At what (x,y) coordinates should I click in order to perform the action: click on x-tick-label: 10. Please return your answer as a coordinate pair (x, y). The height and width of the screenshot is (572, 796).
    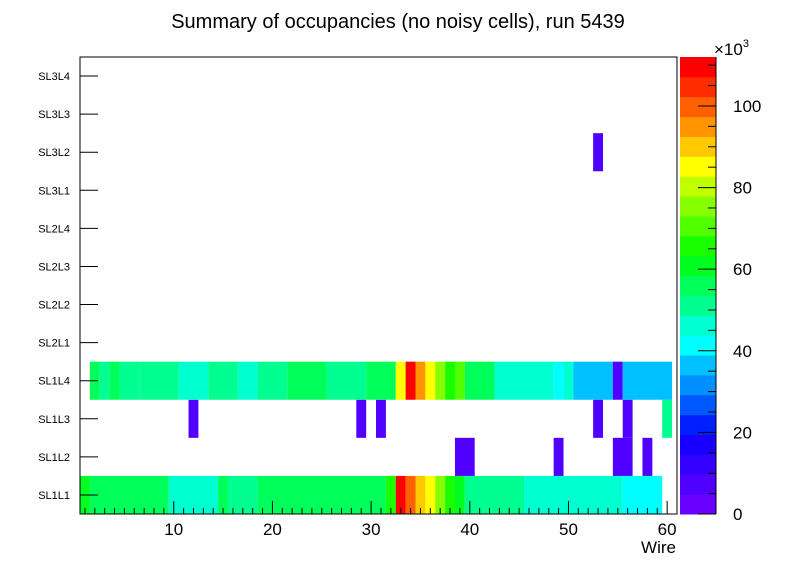
    Looking at the image, I should click on (173, 529).